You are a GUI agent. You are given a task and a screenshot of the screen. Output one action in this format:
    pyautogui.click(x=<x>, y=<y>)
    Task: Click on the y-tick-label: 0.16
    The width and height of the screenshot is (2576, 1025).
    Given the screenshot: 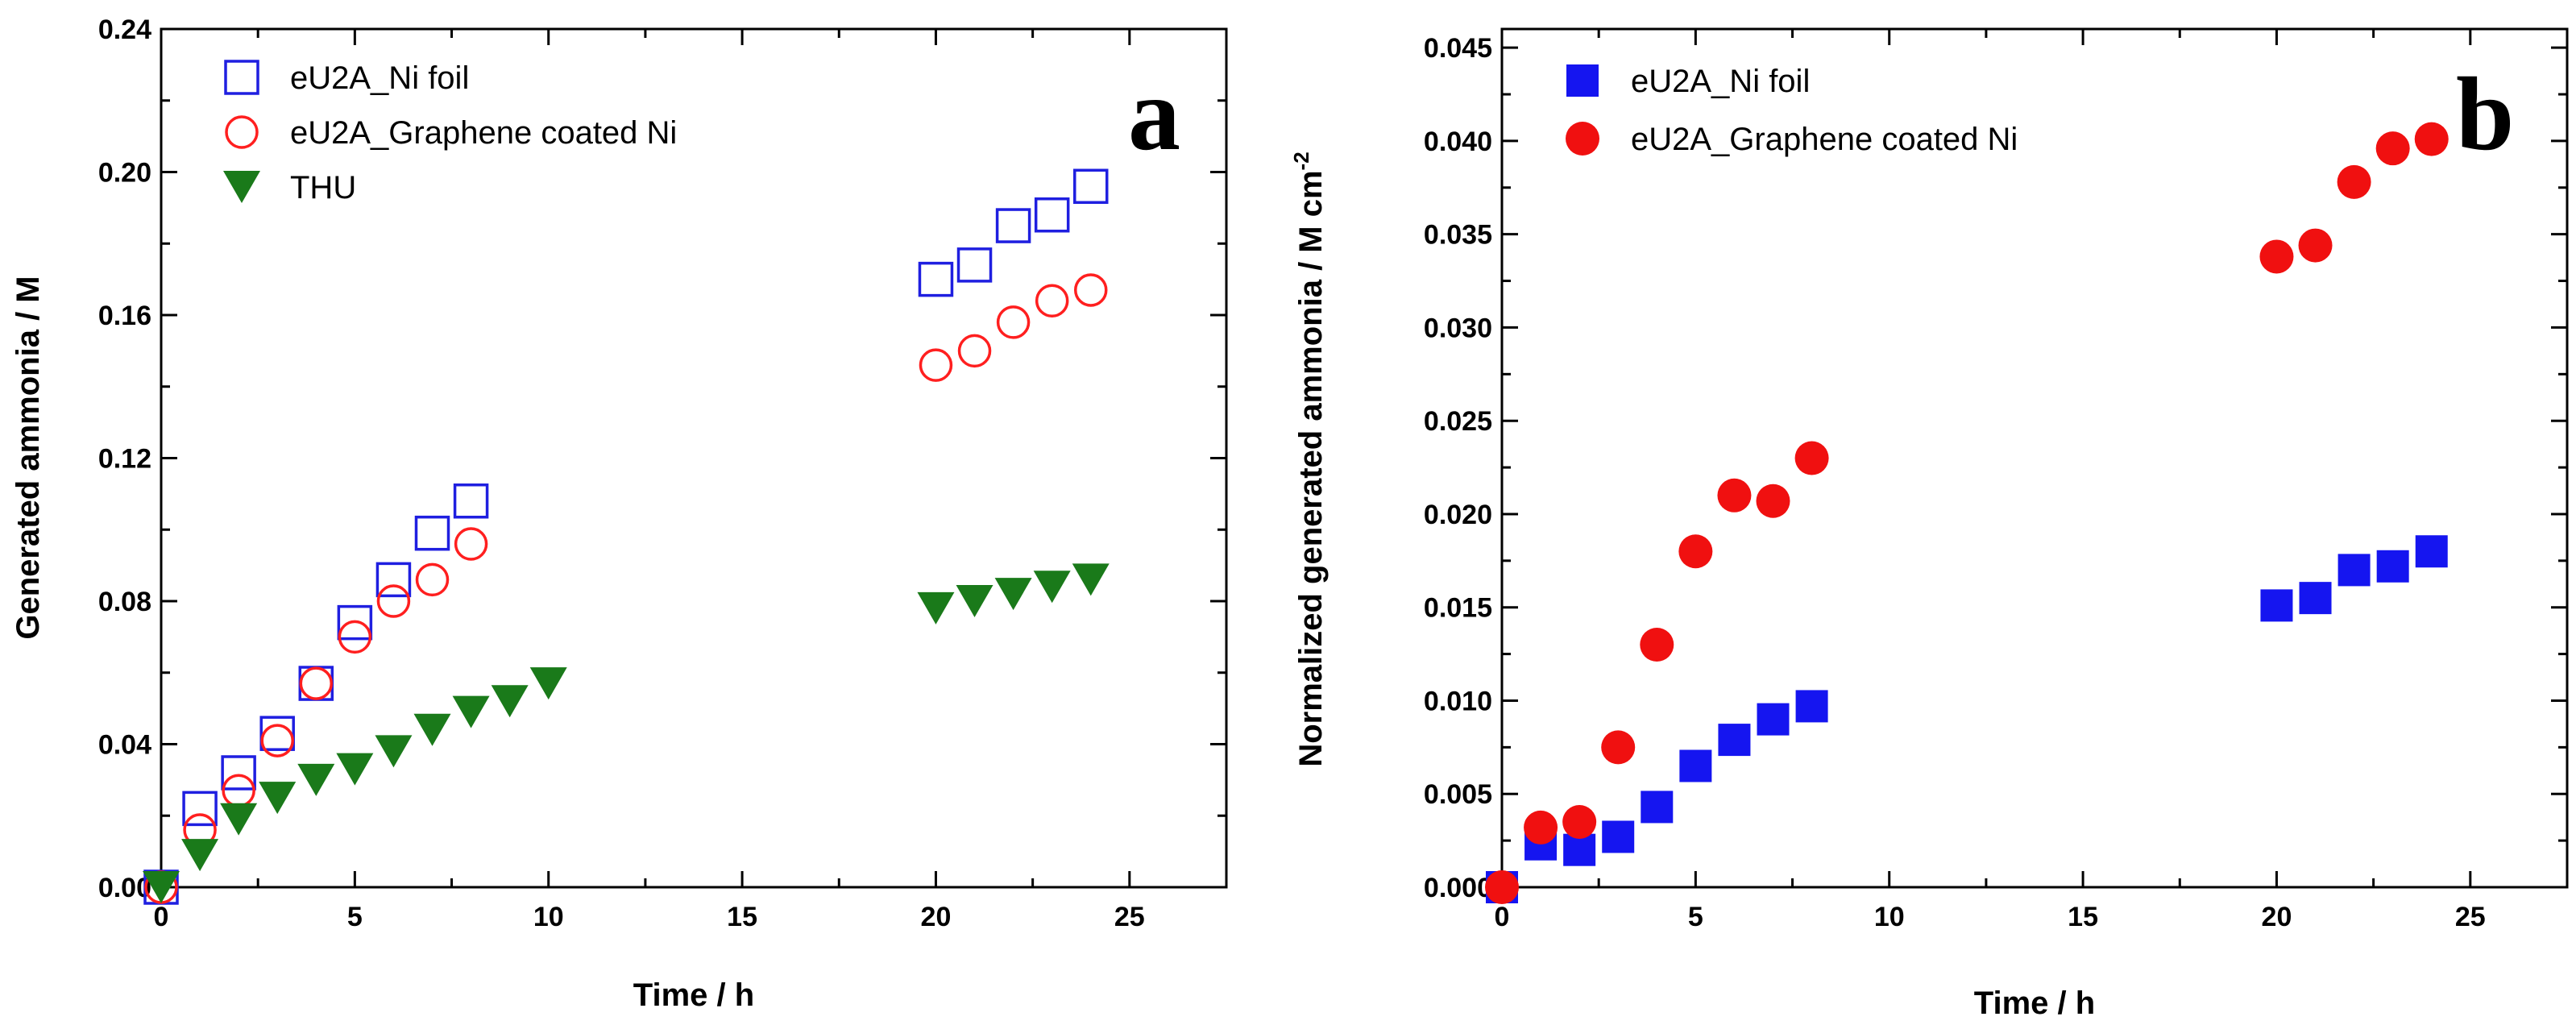 What is the action you would take?
    pyautogui.click(x=124, y=316)
    